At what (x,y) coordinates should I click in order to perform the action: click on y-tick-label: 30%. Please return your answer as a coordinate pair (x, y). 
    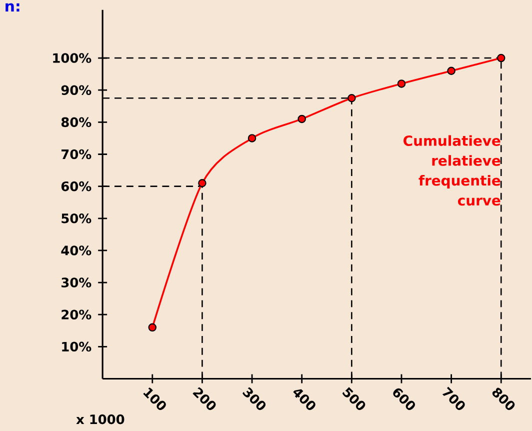
    Looking at the image, I should click on (77, 282).